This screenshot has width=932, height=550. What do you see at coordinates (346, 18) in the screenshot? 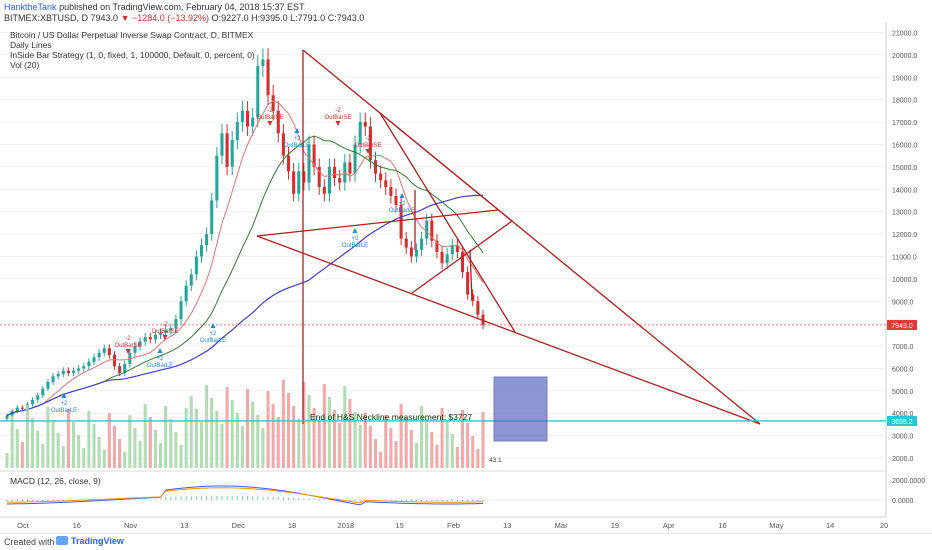
I see `close-value: C:7943.0` at bounding box center [346, 18].